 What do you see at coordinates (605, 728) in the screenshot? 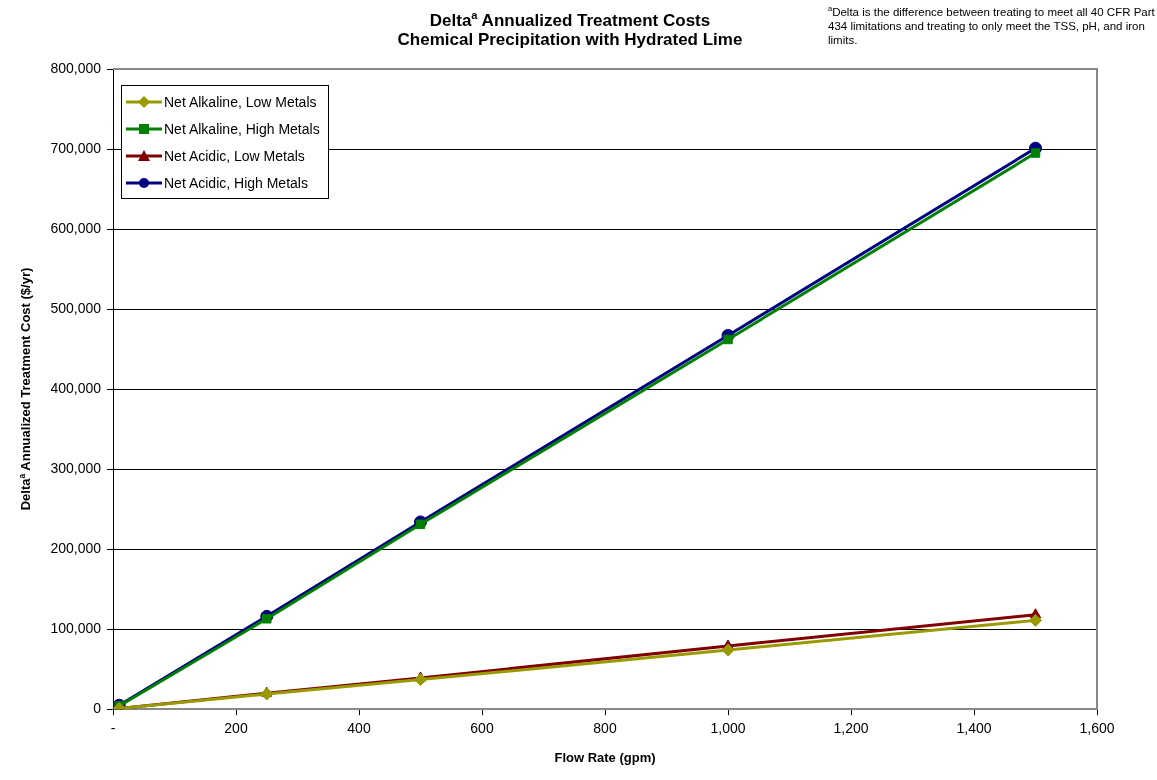
I see `x-tick-label: 800` at bounding box center [605, 728].